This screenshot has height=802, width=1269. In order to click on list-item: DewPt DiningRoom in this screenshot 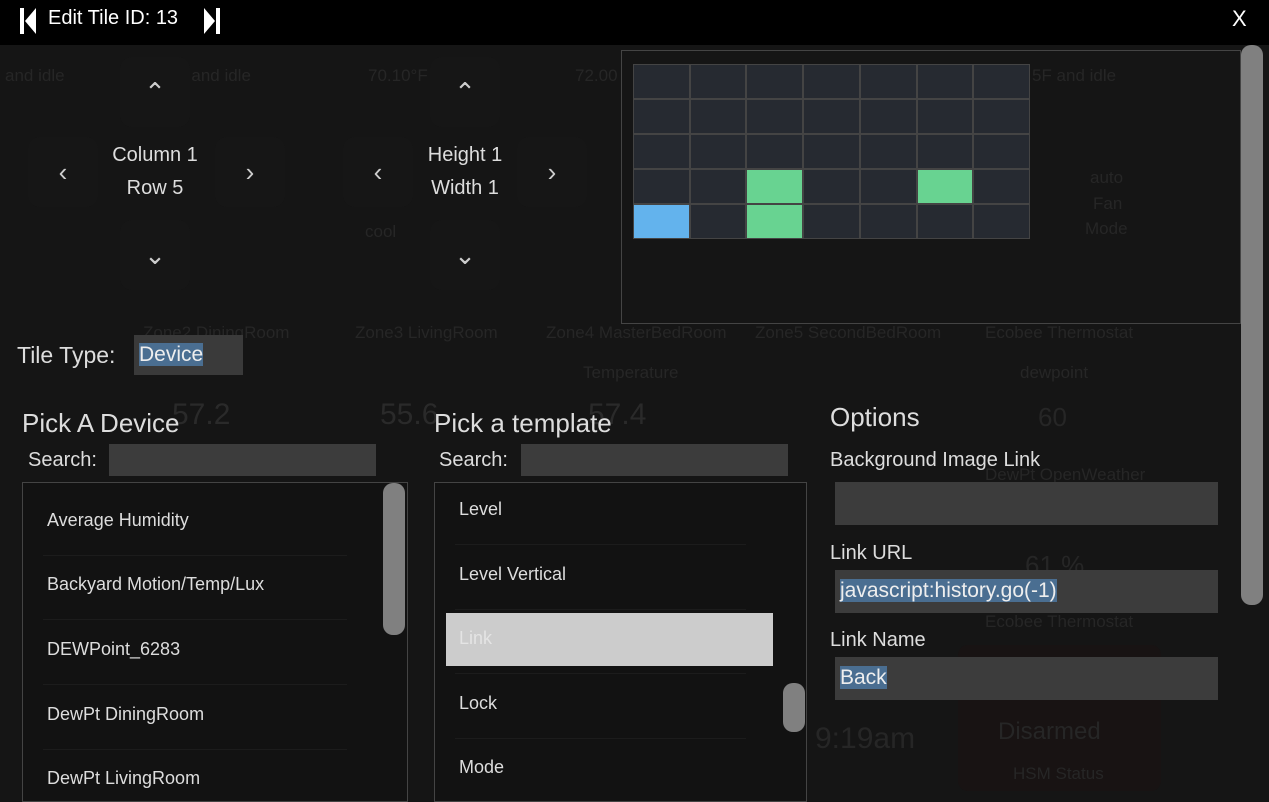, I will do `click(126, 714)`.